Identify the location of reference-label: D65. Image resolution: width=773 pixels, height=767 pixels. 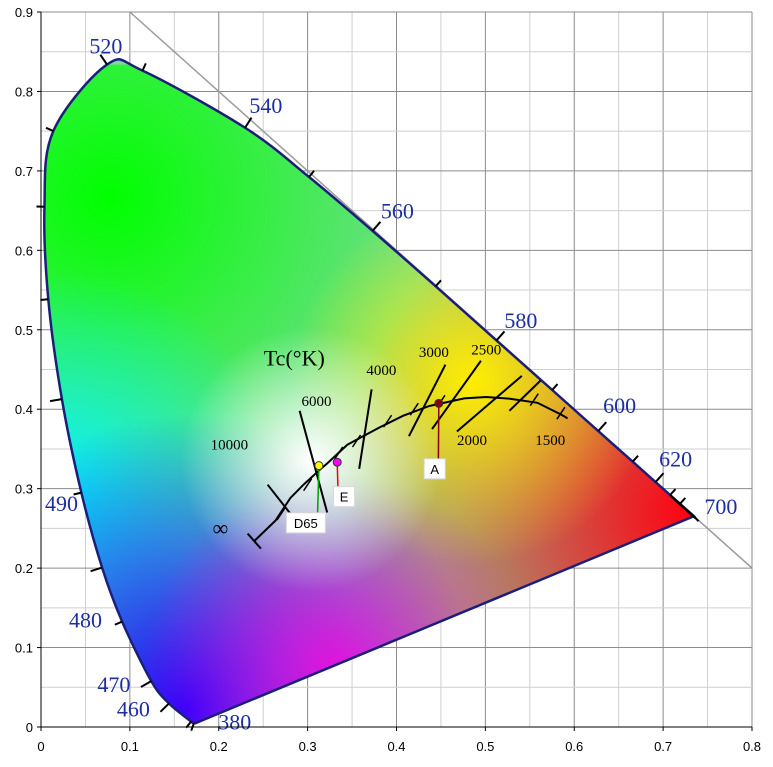
(306, 523).